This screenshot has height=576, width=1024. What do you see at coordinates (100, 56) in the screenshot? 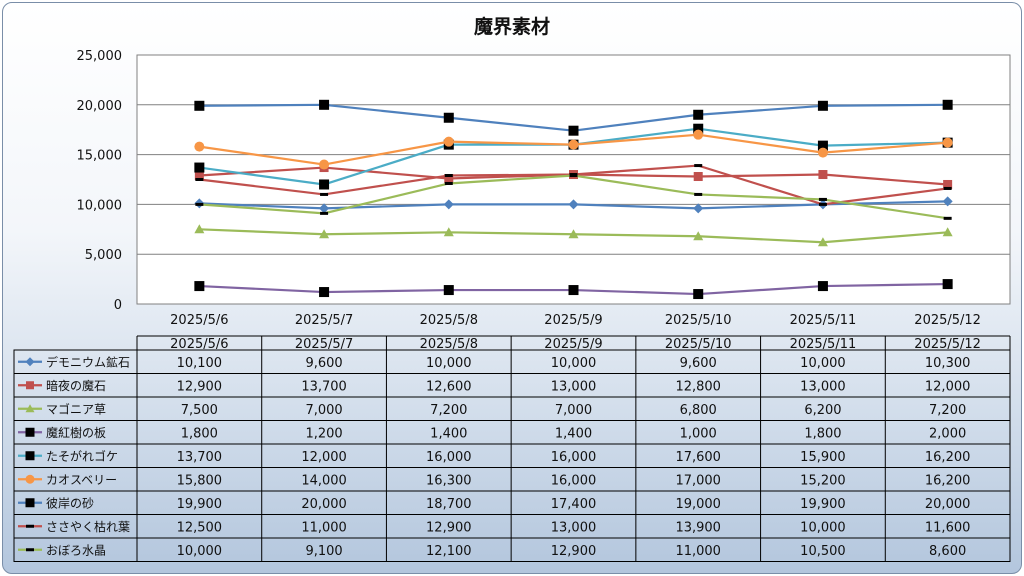
I see `y-tick-label: 25,000` at bounding box center [100, 56].